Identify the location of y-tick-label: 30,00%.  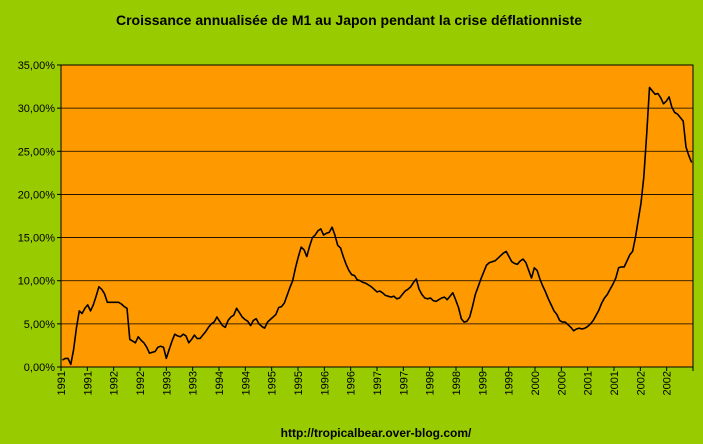
(37, 109).